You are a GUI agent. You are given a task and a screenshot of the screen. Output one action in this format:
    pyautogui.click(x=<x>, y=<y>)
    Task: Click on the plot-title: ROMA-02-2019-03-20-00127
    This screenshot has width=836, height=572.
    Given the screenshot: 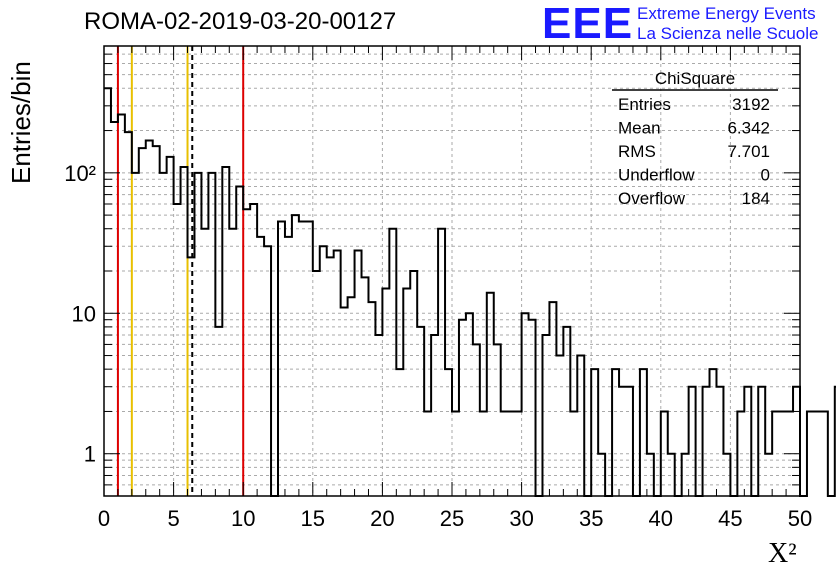 What is the action you would take?
    pyautogui.click(x=240, y=21)
    